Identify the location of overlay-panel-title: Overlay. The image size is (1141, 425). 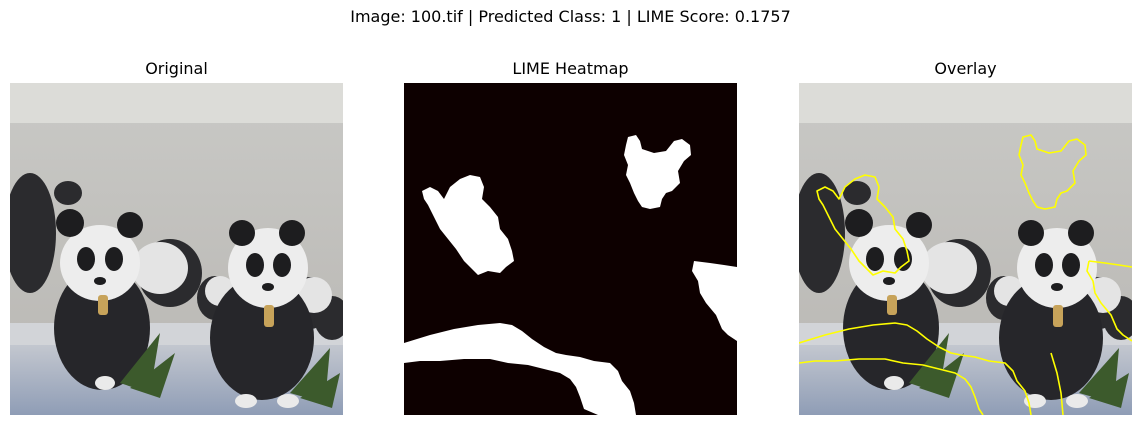
(965, 68).